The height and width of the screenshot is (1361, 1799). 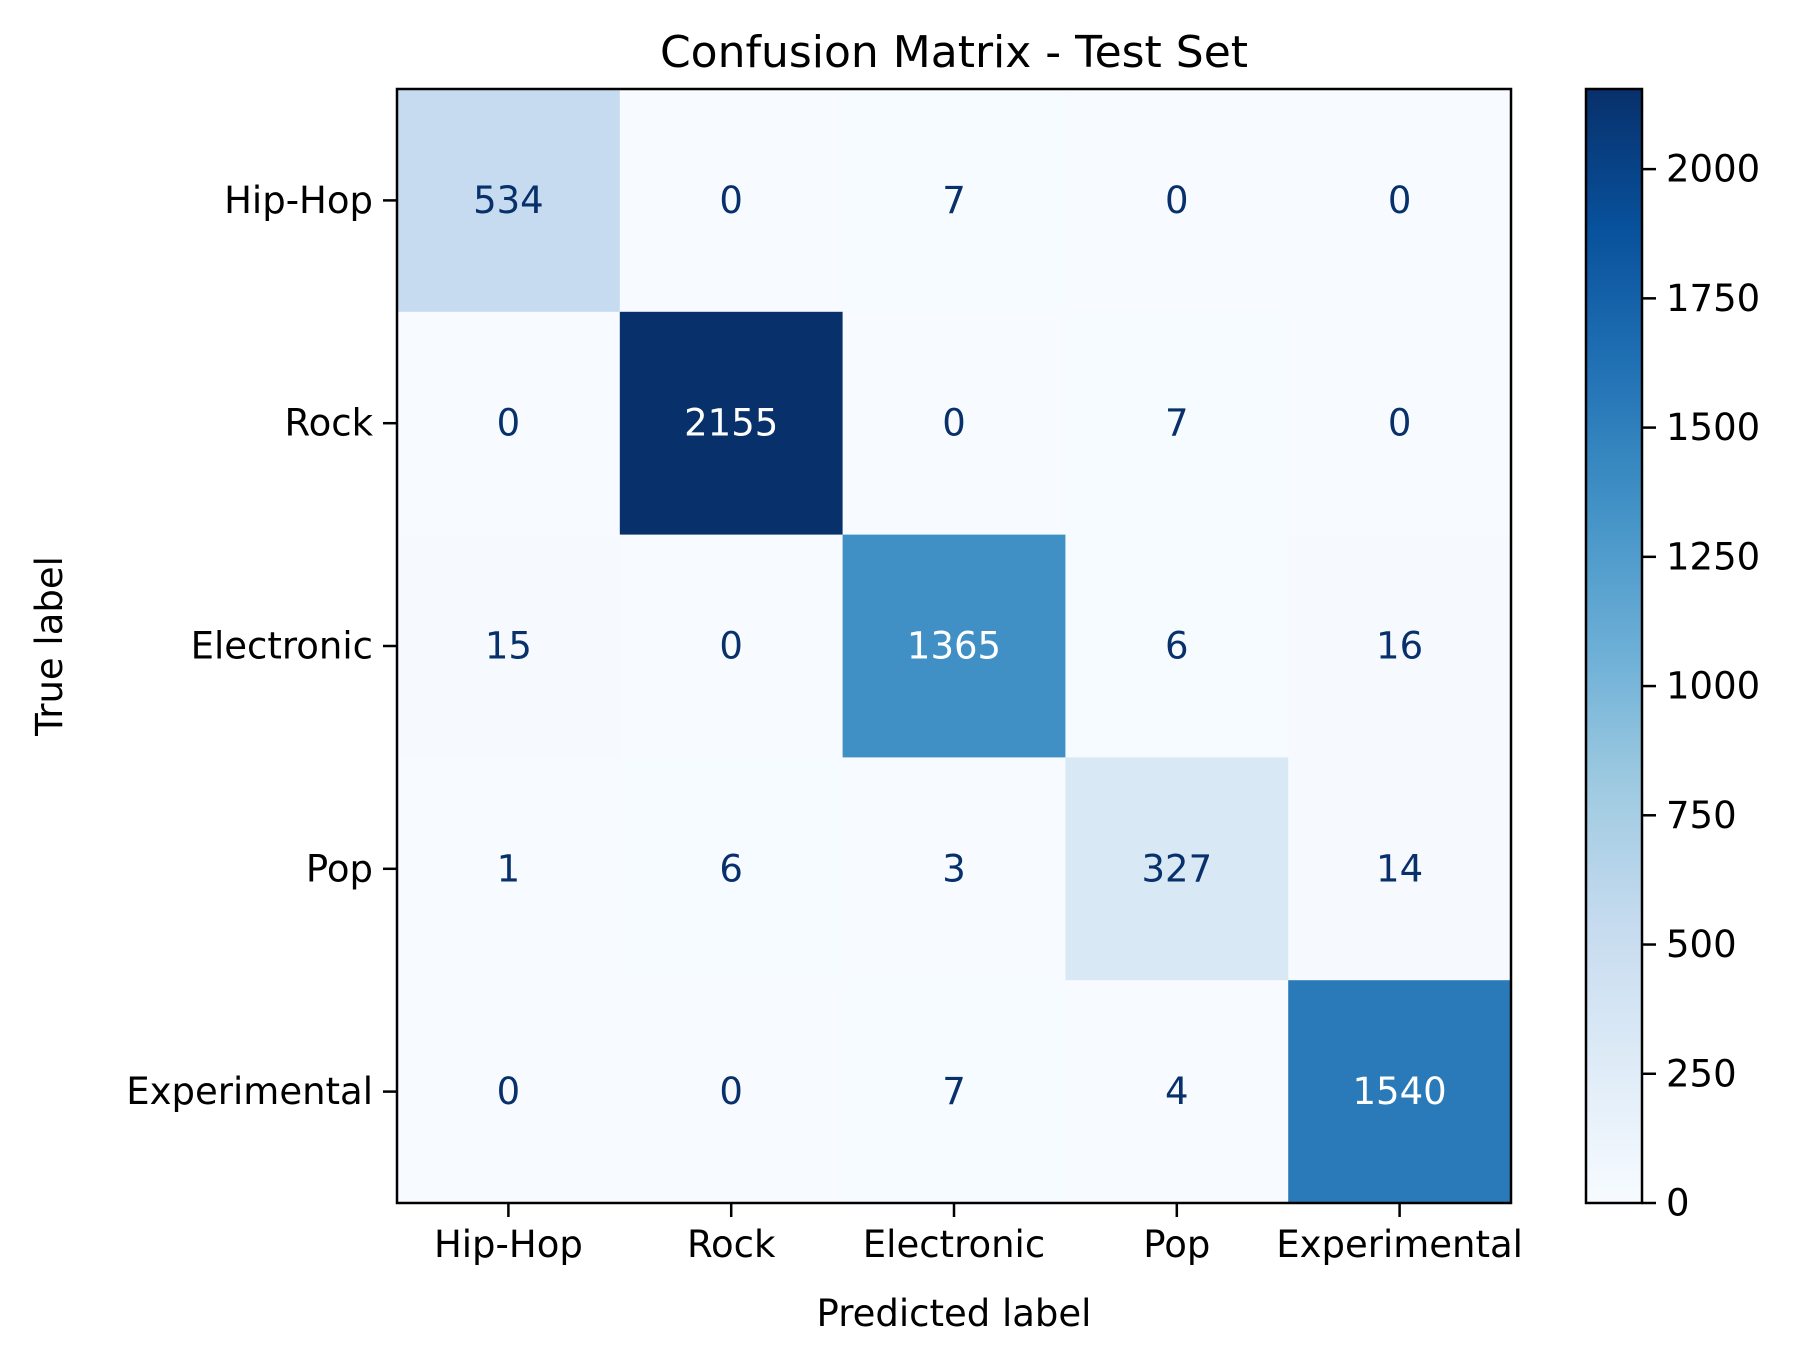 I want to click on x-tick-label: Pop, so click(x=1176, y=1244).